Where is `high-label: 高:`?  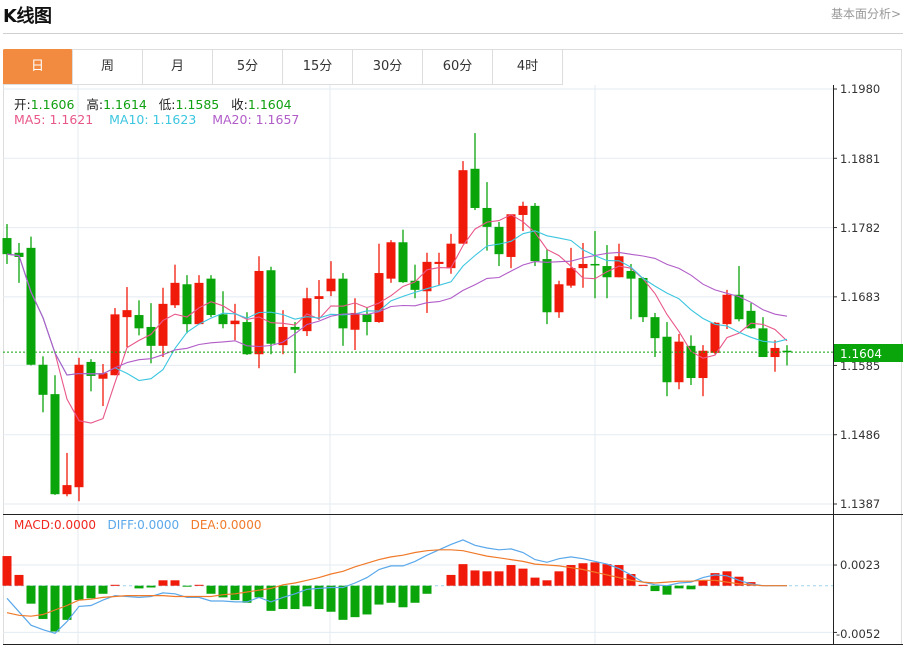 high-label: 高: is located at coordinates (95, 104).